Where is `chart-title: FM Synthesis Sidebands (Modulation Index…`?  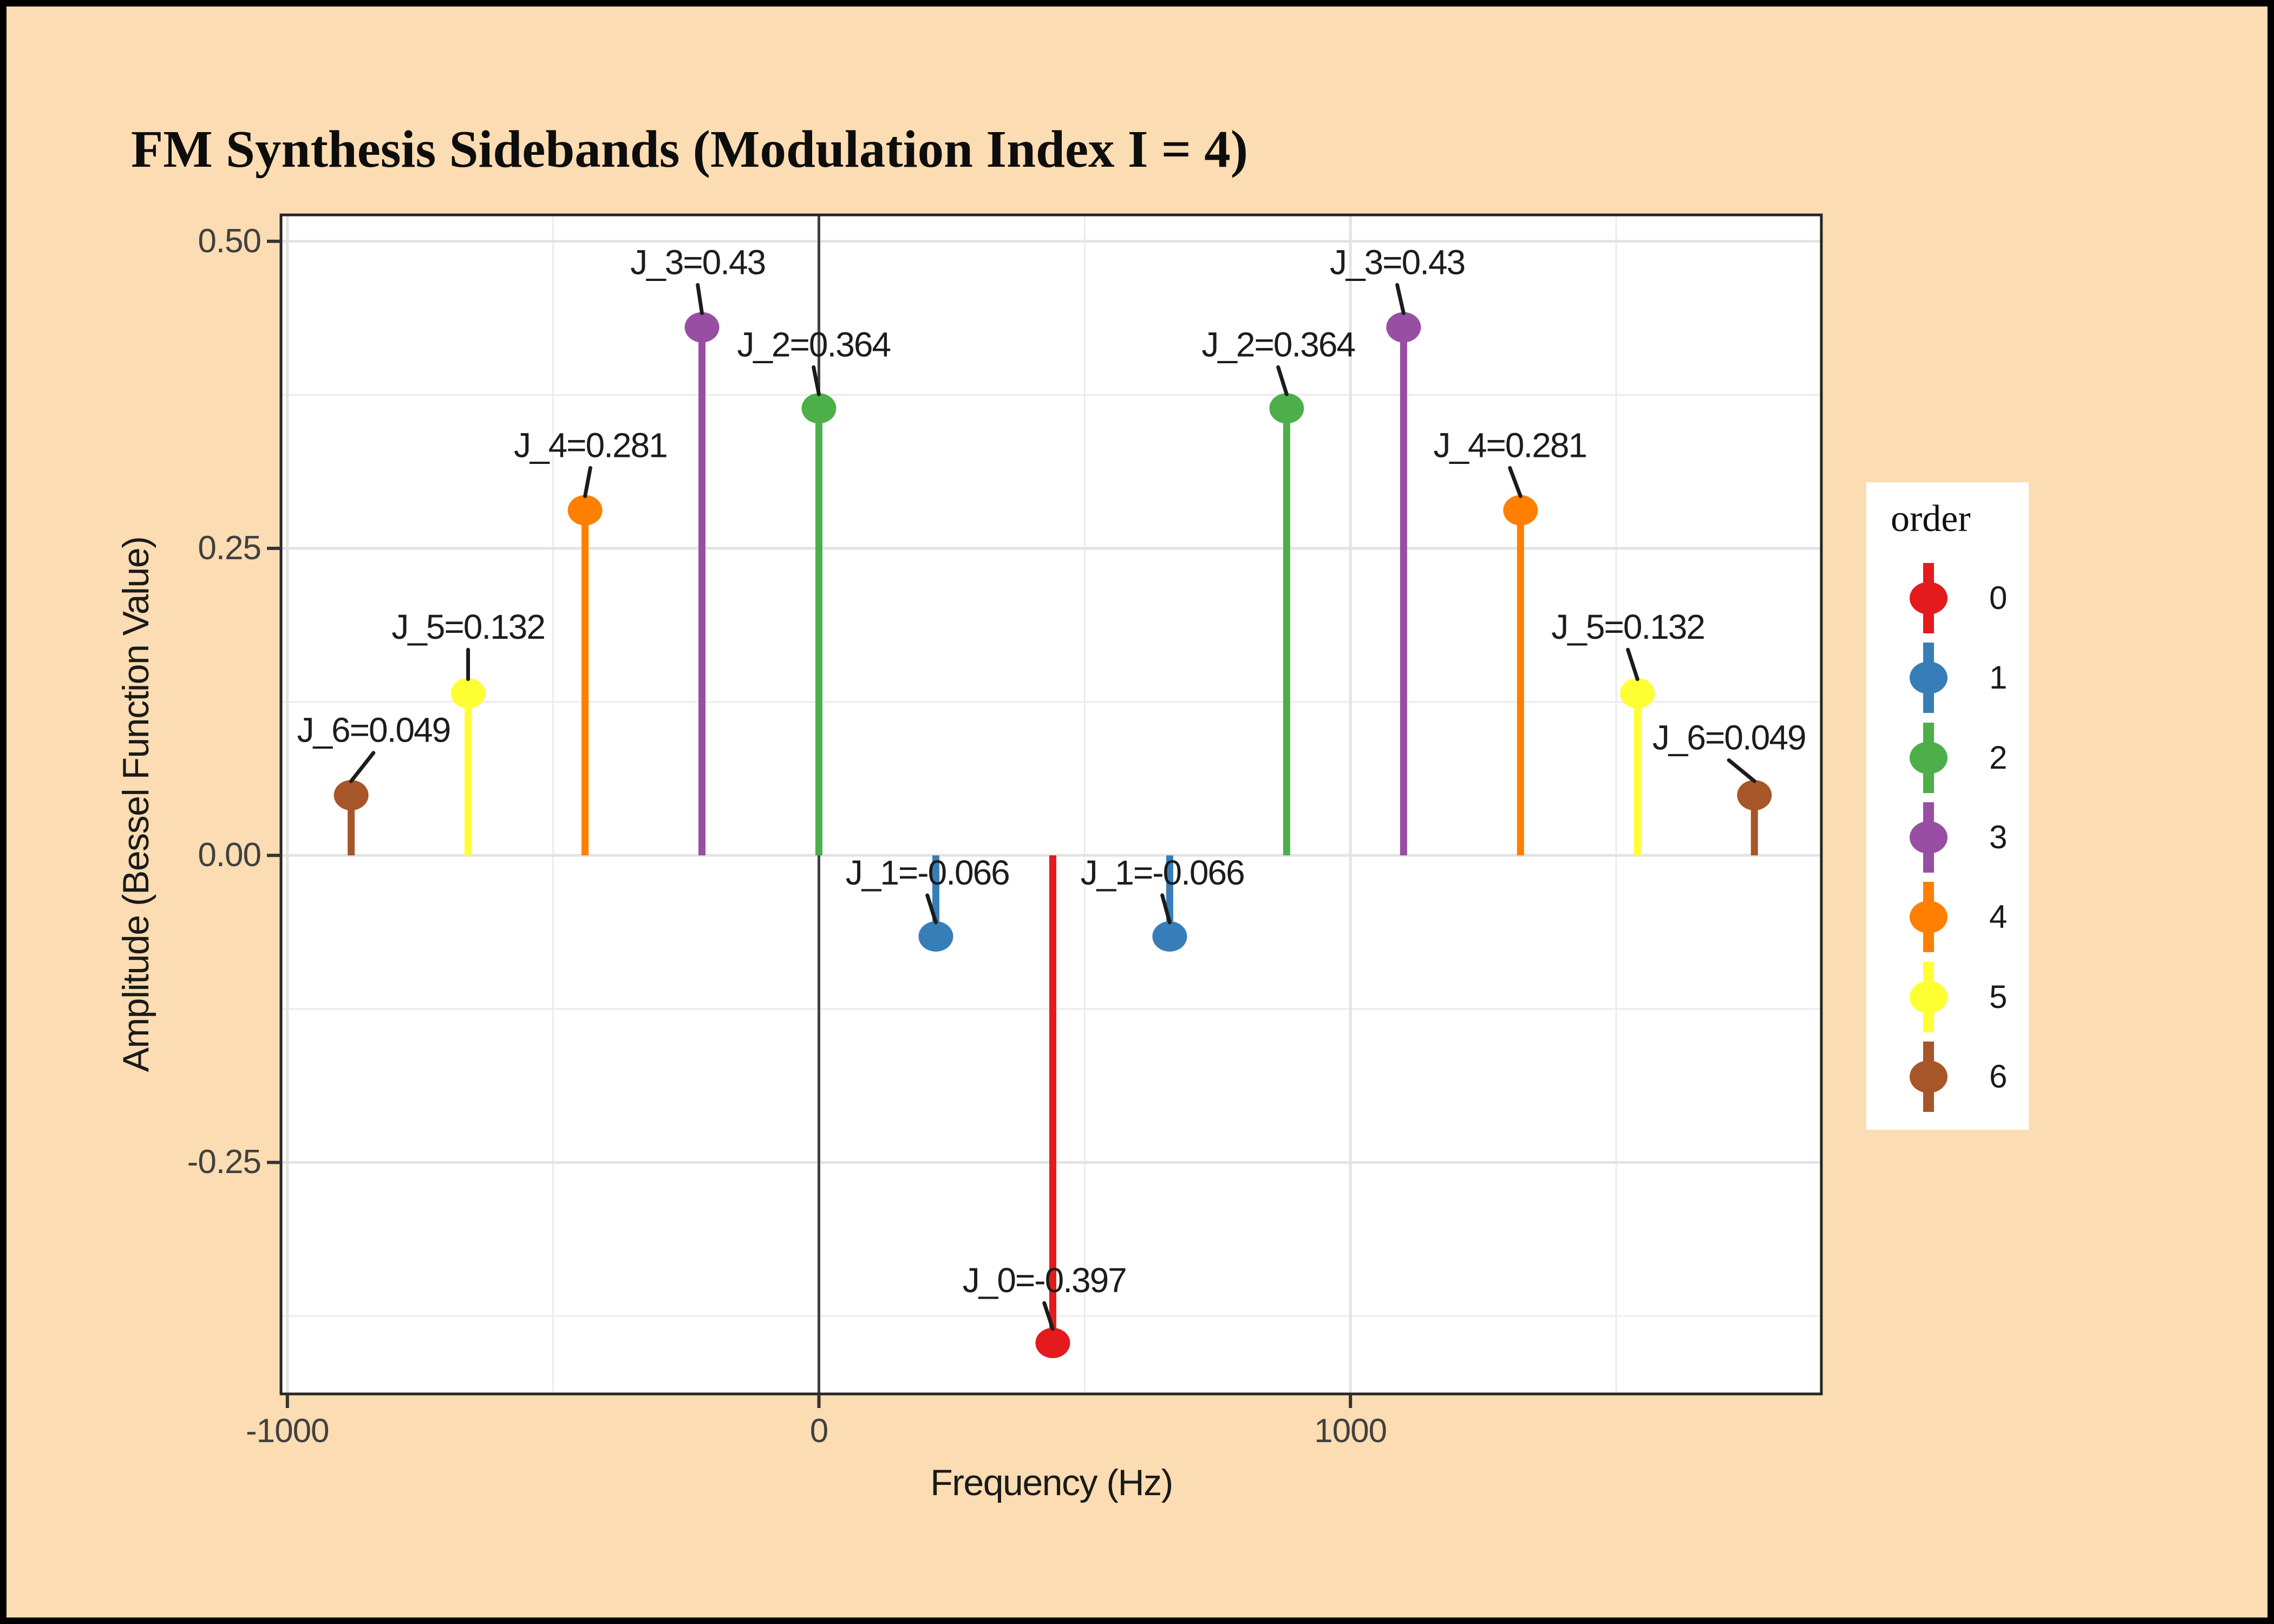
chart-title: FM Synthesis Sidebands (Modulation Index… is located at coordinates (690, 149).